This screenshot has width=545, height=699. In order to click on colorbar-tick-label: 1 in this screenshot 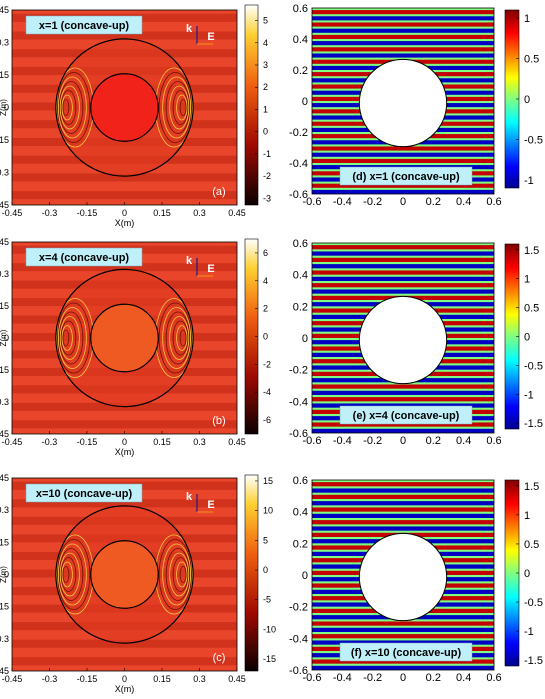, I will do `click(527, 19)`.